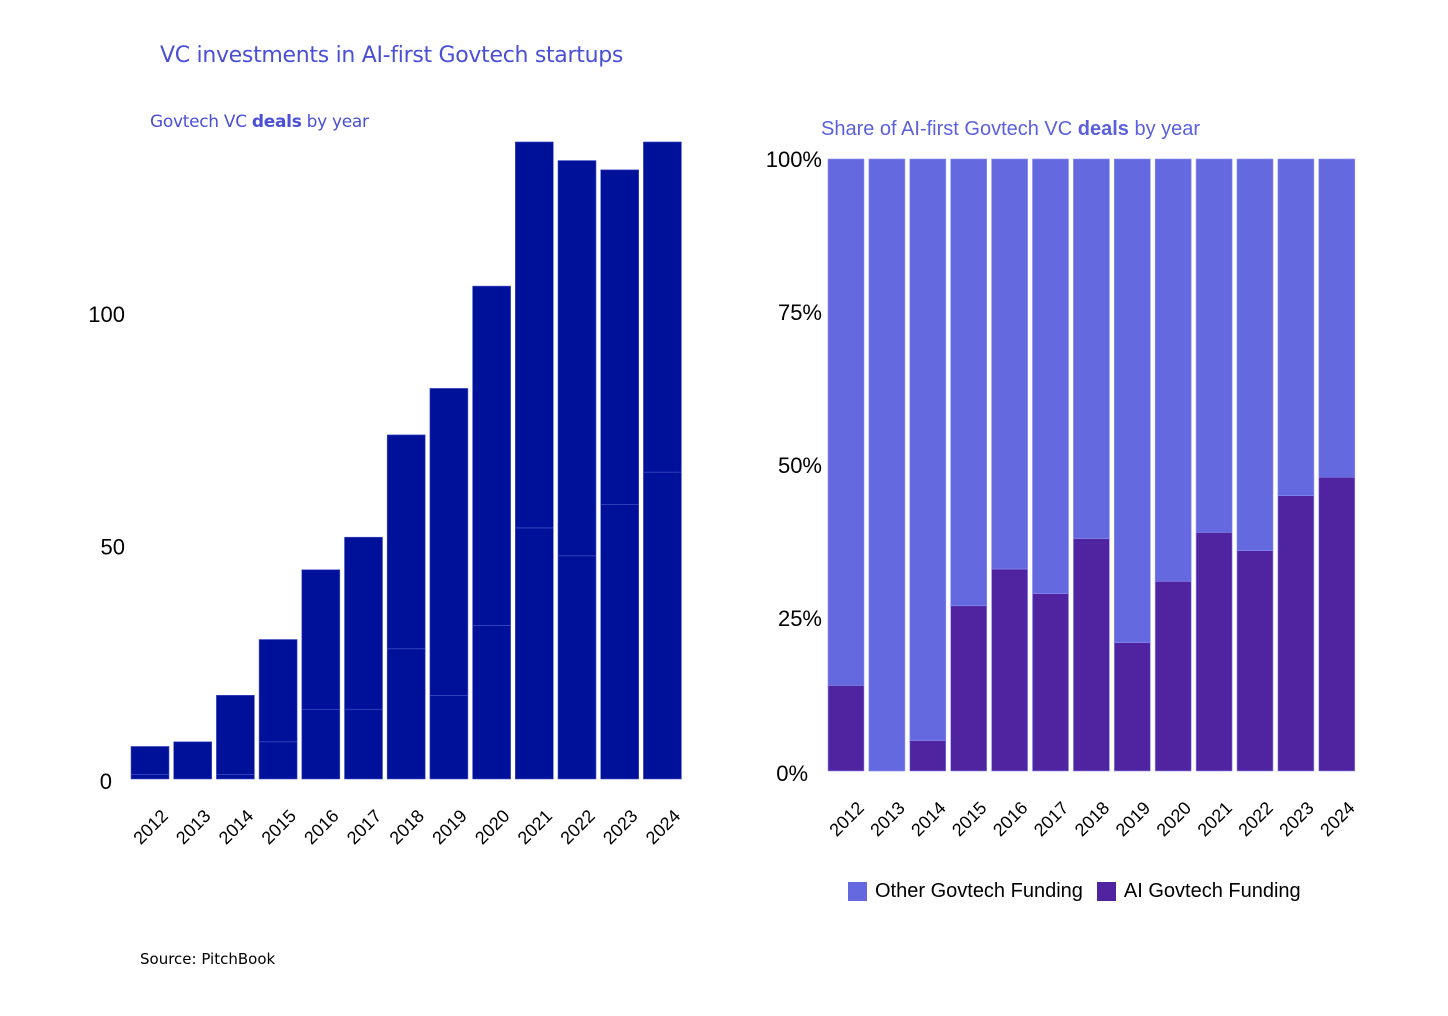  I want to click on right-bar-other-2018, so click(1091, 348).